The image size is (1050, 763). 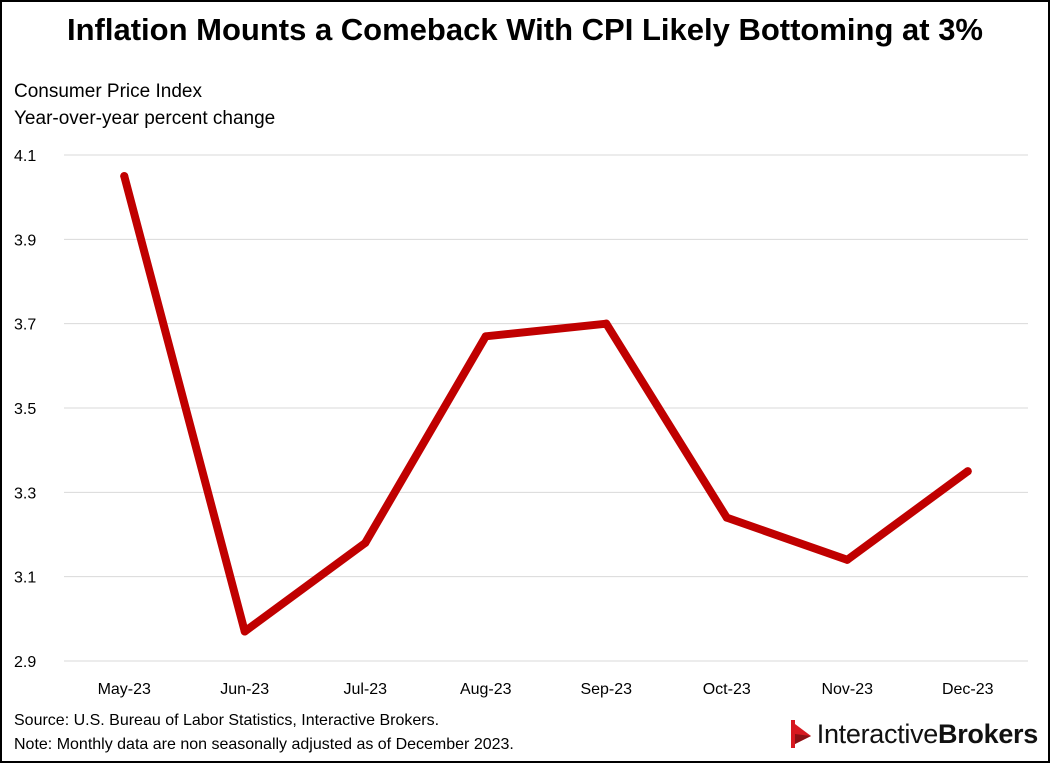 What do you see at coordinates (486, 689) in the screenshot?
I see `x-tick-label: Aug-23` at bounding box center [486, 689].